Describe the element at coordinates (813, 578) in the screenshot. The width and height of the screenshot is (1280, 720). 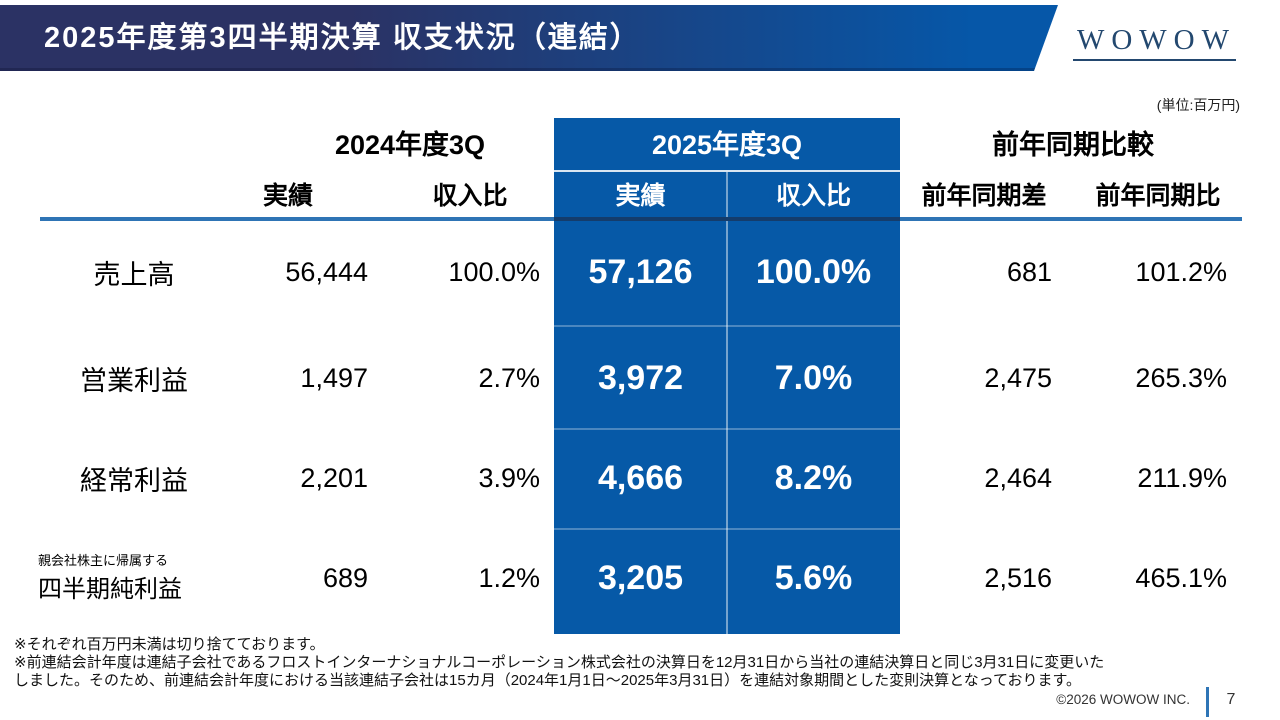
I see `cell-2025-ratio: 5.6%` at that location.